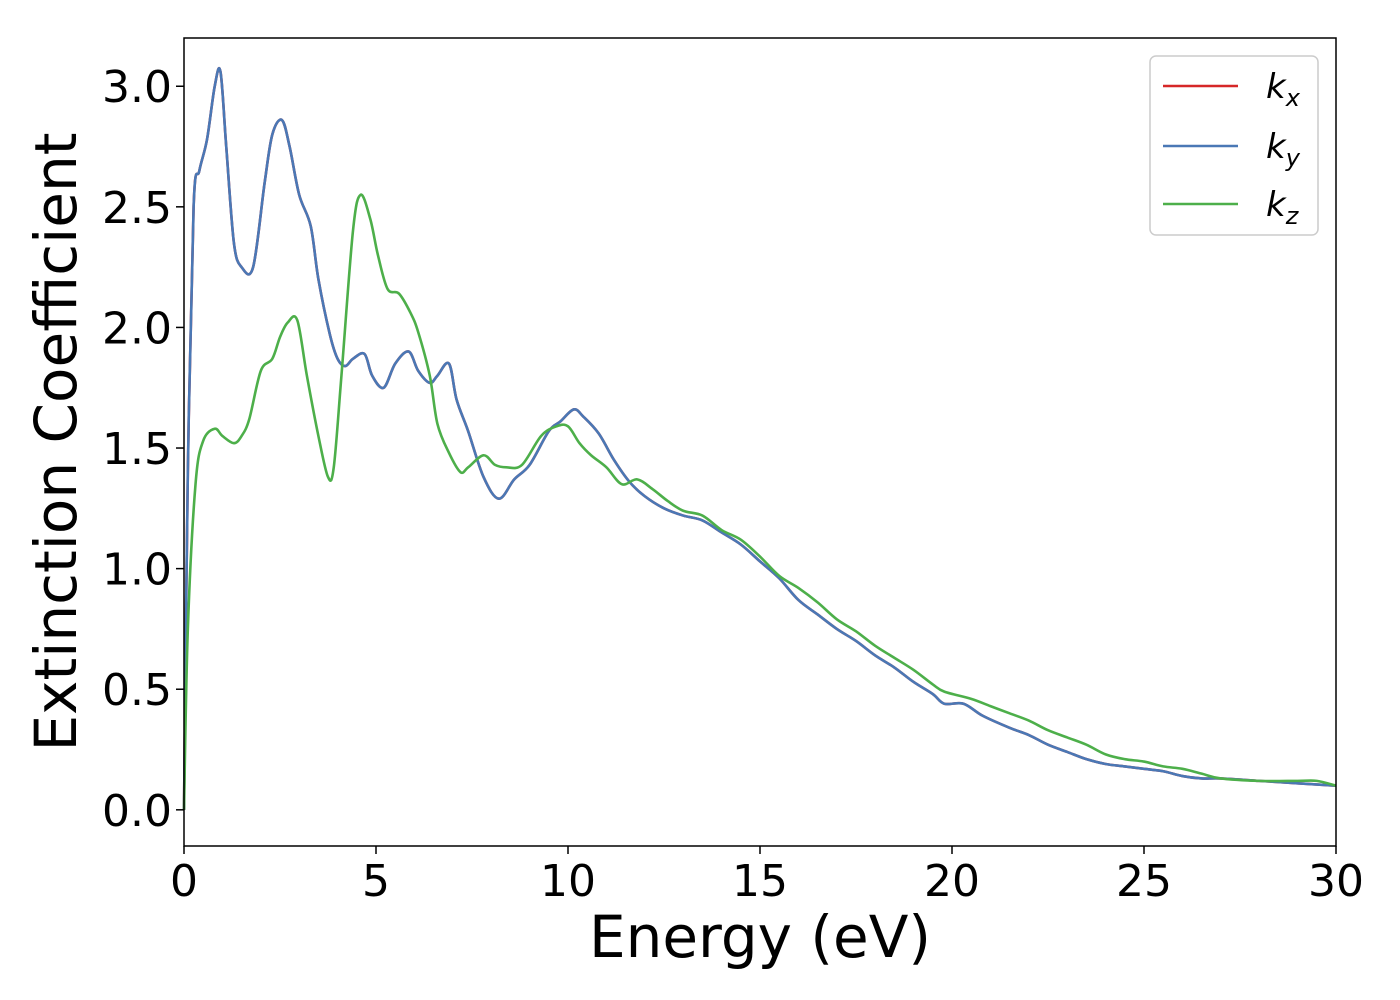 The height and width of the screenshot is (1000, 1400). I want to click on y-tick-label: 1.0, so click(137, 570).